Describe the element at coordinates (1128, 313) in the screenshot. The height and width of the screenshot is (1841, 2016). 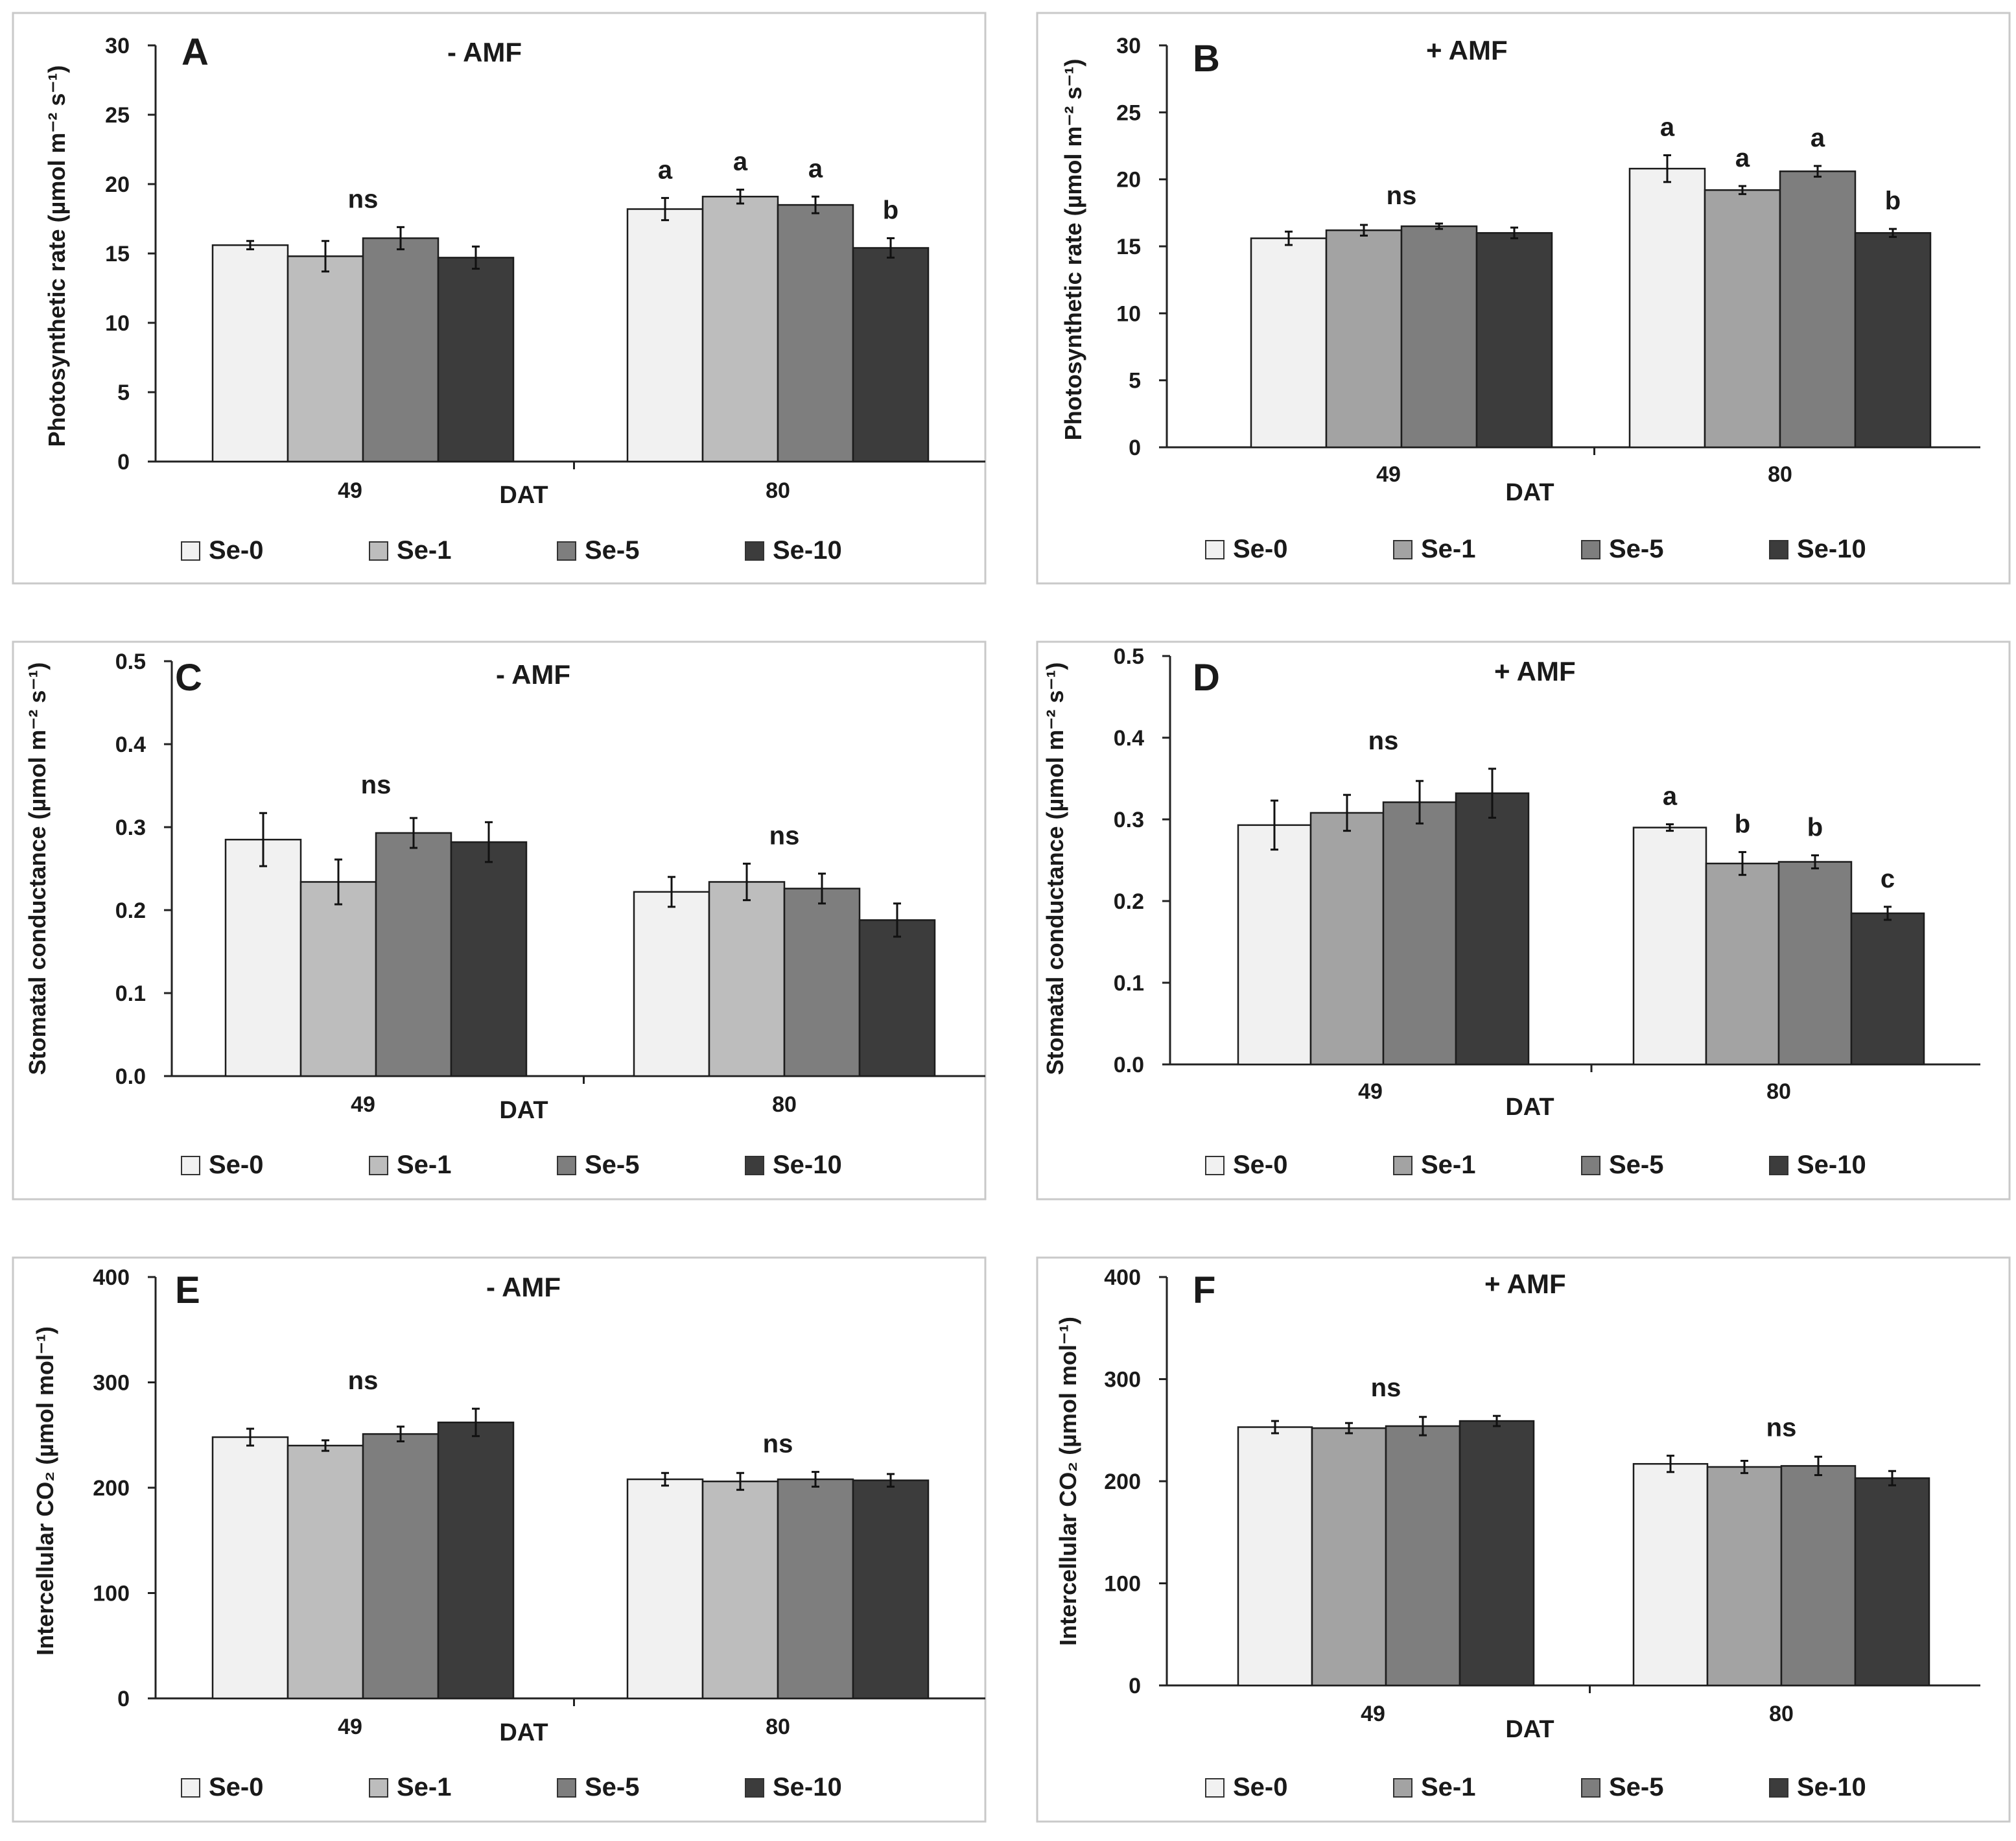
I see `y-tick-label: 10` at that location.